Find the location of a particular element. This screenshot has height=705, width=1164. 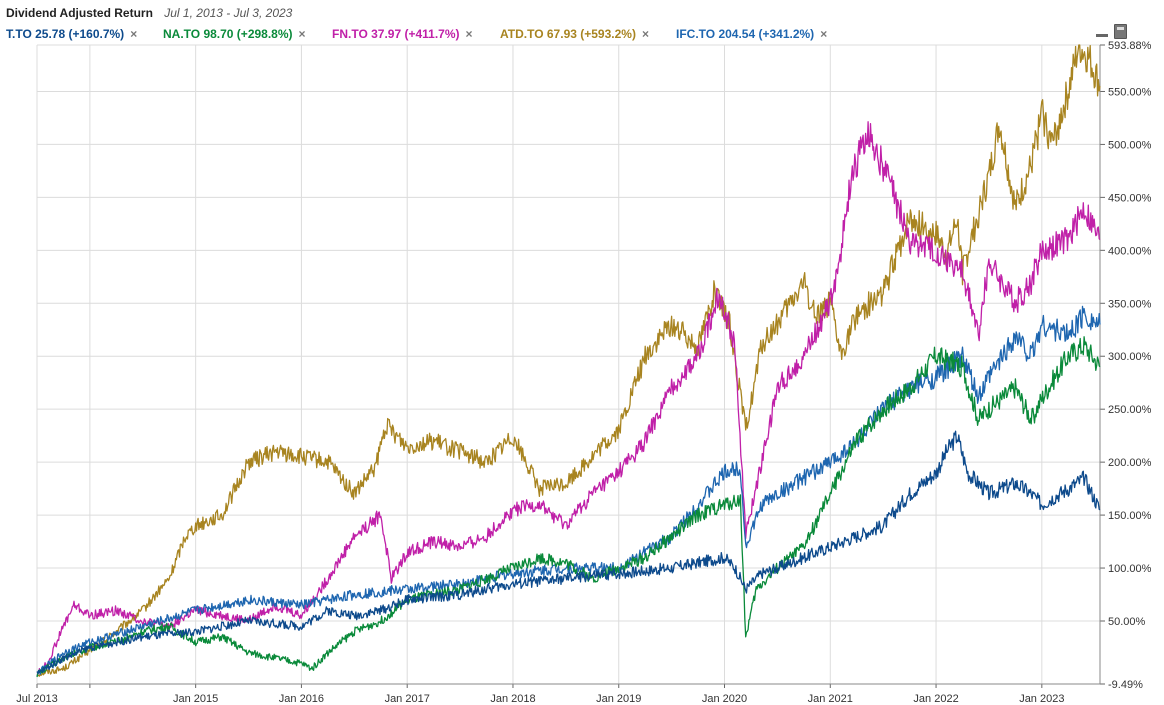

y-tick-label: 450.00% is located at coordinates (1130, 198).